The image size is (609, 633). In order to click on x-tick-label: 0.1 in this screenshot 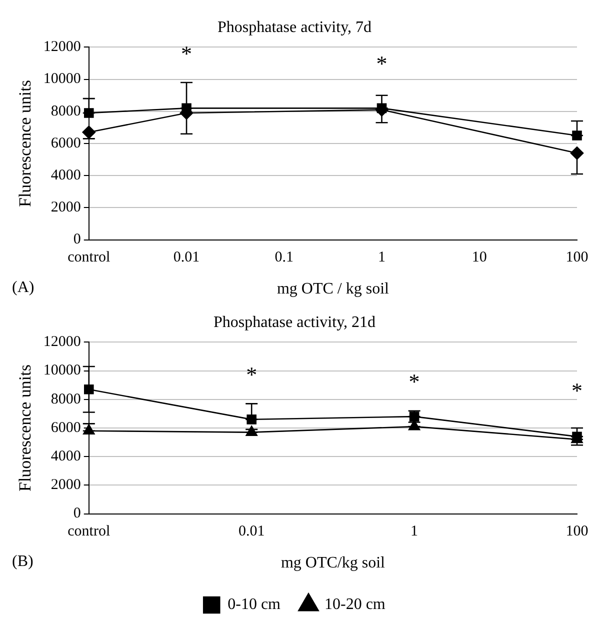, I will do `click(284, 258)`.